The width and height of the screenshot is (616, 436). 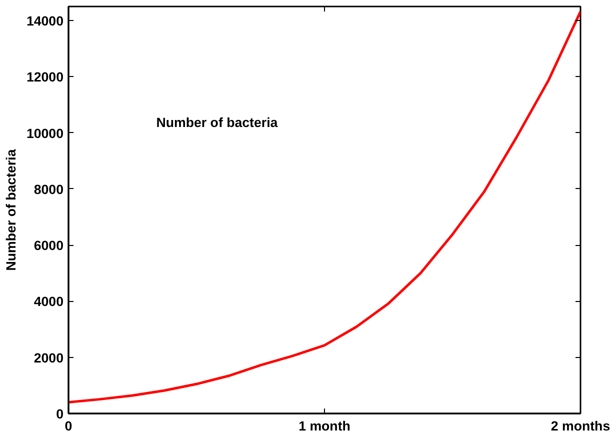 I want to click on x-tick-label: 1 month, so click(x=324, y=426).